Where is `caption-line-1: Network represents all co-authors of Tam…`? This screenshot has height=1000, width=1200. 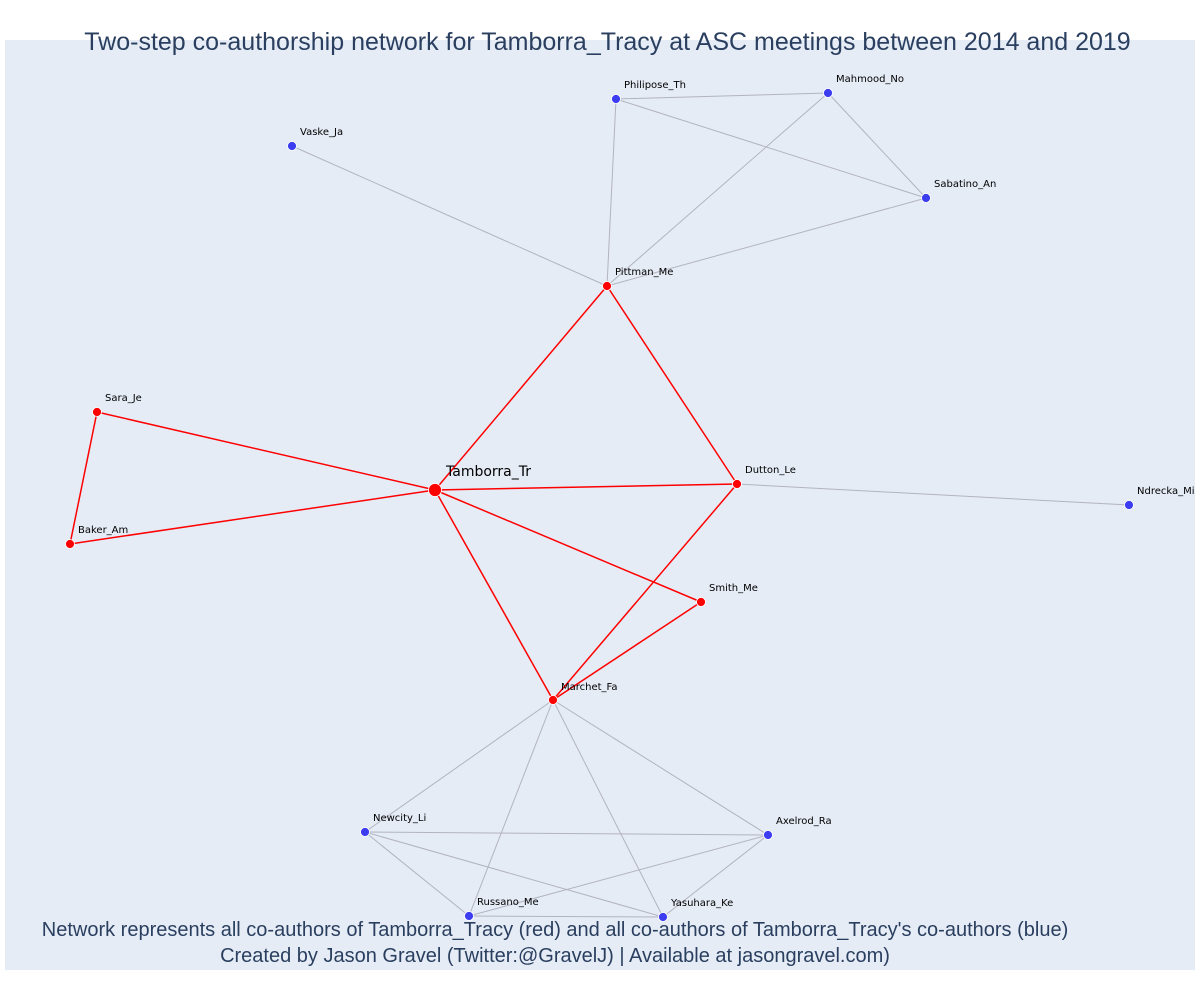
caption-line-1: Network represents all co-authors of Tam… is located at coordinates (555, 930).